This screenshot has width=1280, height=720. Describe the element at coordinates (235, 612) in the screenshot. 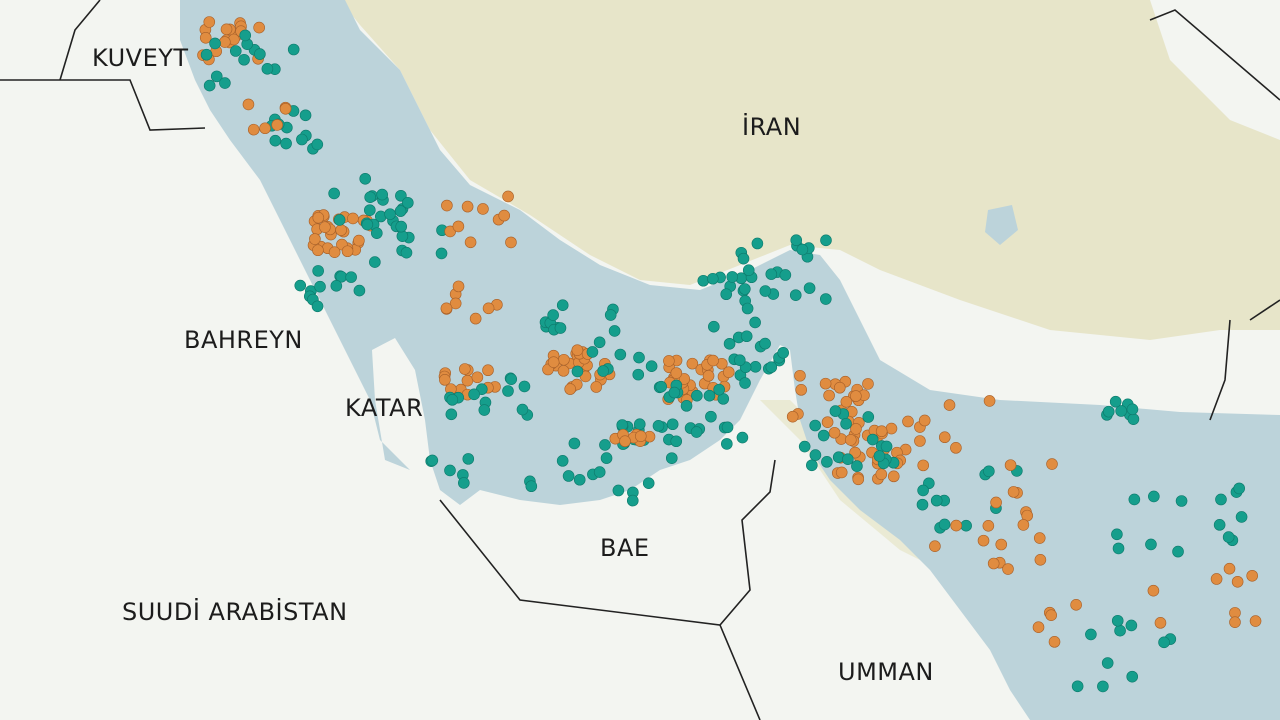

I see `label-saudi-arabia: SUUDİ ARABİSTAN` at that location.